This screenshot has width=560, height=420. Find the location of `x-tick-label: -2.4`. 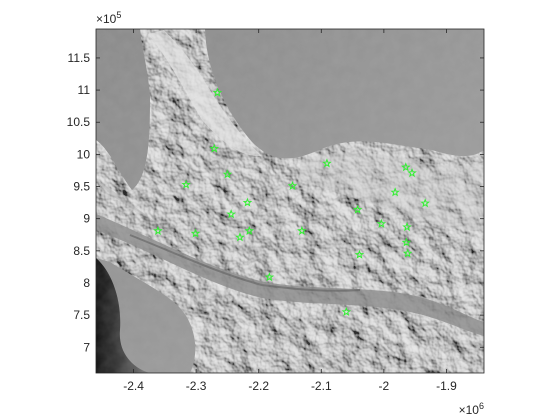

x-tick-label: -2.4 is located at coordinates (133, 386).